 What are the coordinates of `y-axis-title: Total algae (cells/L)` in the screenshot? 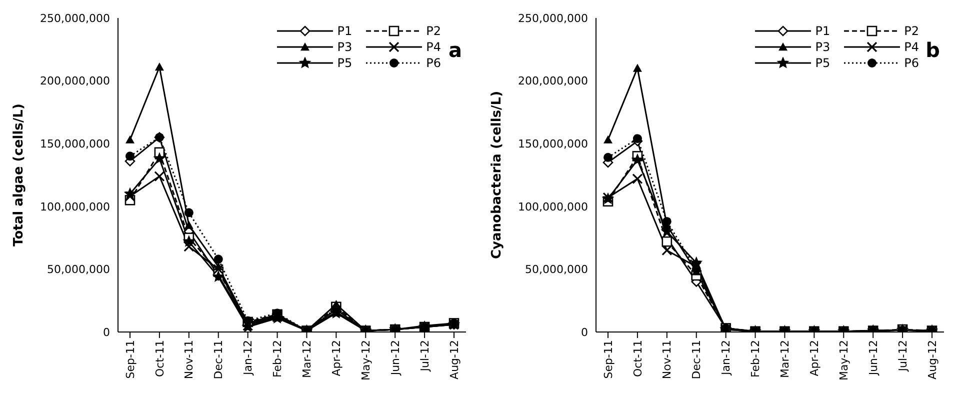 It's located at (19, 175).